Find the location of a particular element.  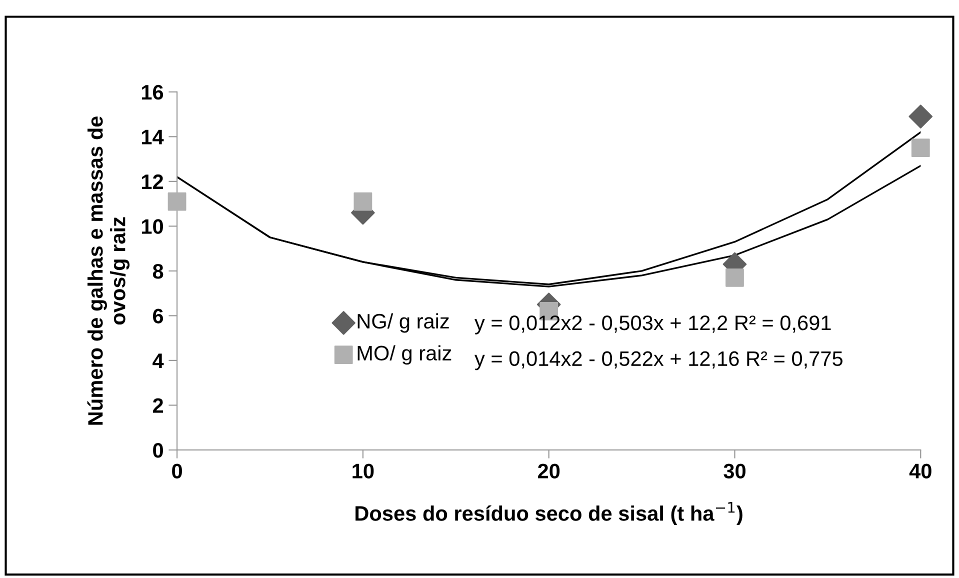

x-tick-label: 20 is located at coordinates (549, 471).